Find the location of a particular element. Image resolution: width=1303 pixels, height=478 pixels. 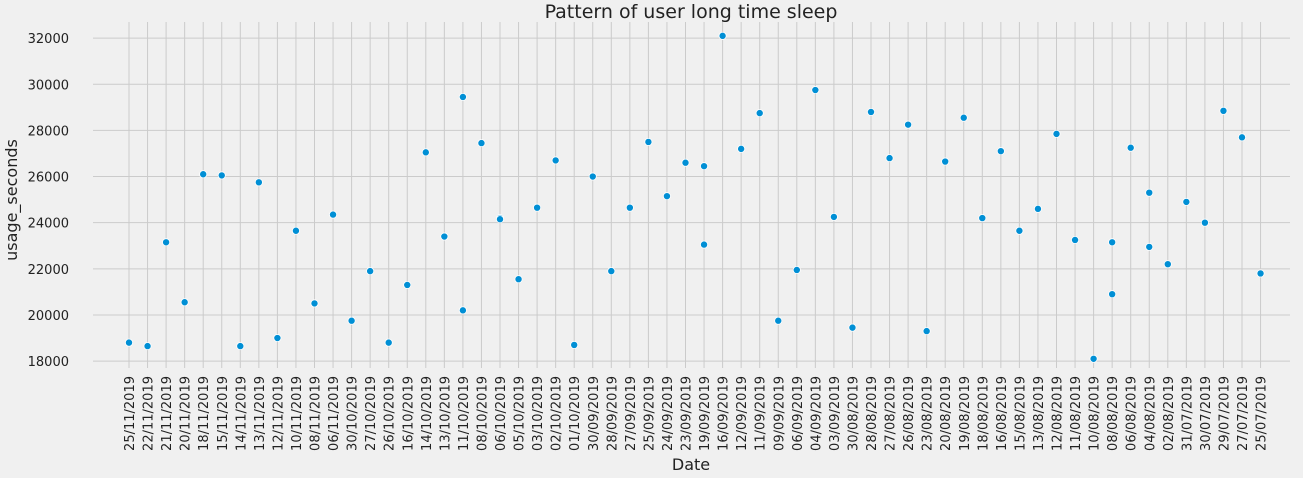

x-tick-label: 10/11/2019 is located at coordinates (297, 413).